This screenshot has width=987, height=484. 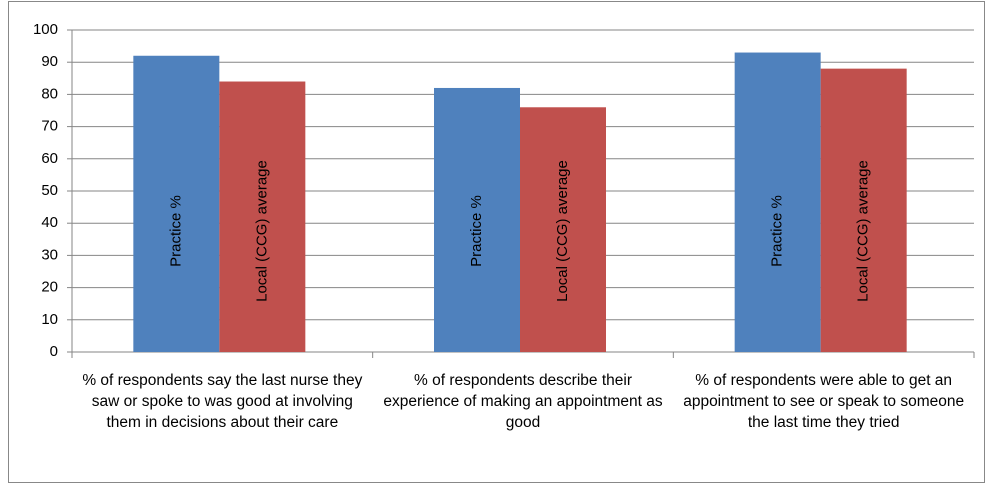 What do you see at coordinates (49, 93) in the screenshot?
I see `y-tick-label: 80` at bounding box center [49, 93].